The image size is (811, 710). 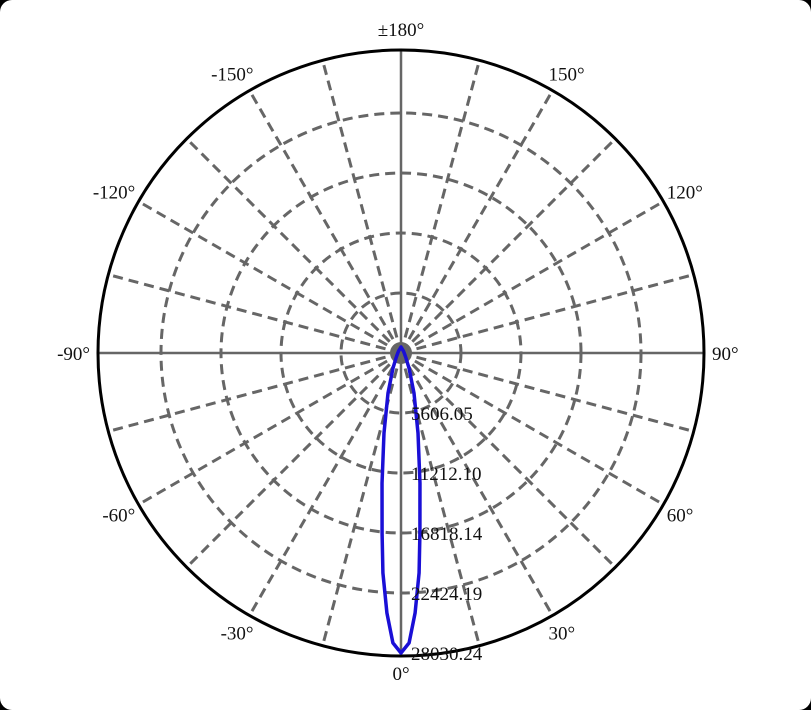 What do you see at coordinates (567, 74) in the screenshot?
I see `angle-label: 150°` at bounding box center [567, 74].